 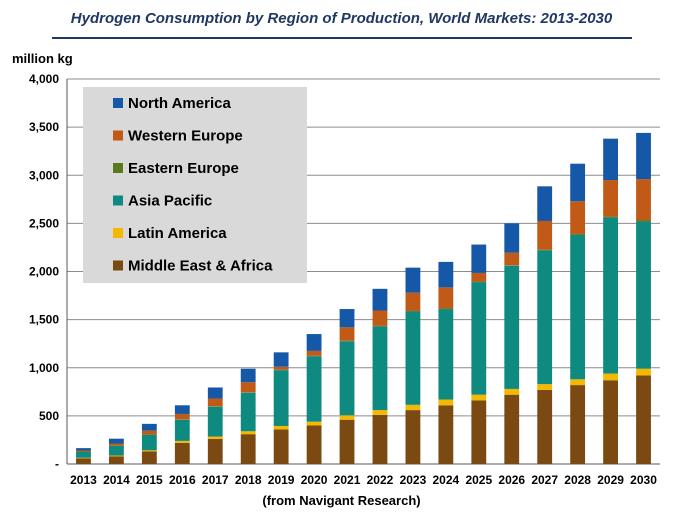 What do you see at coordinates (215, 437) in the screenshot?
I see `bar-segment-latin-america-2017` at bounding box center [215, 437].